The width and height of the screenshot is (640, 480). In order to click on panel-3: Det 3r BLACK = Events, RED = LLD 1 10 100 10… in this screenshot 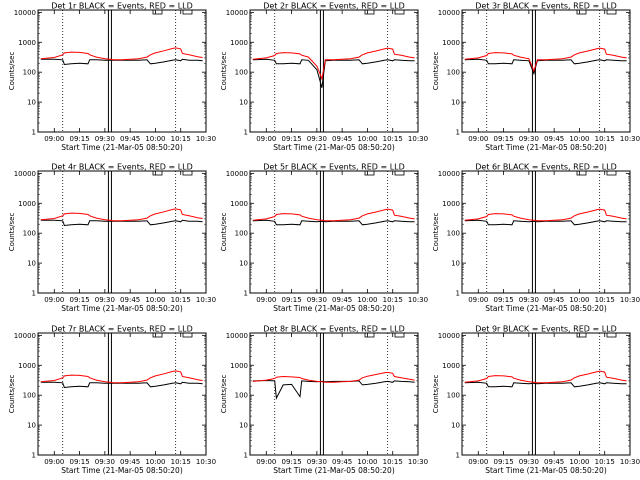, I will do `click(536, 77)`.